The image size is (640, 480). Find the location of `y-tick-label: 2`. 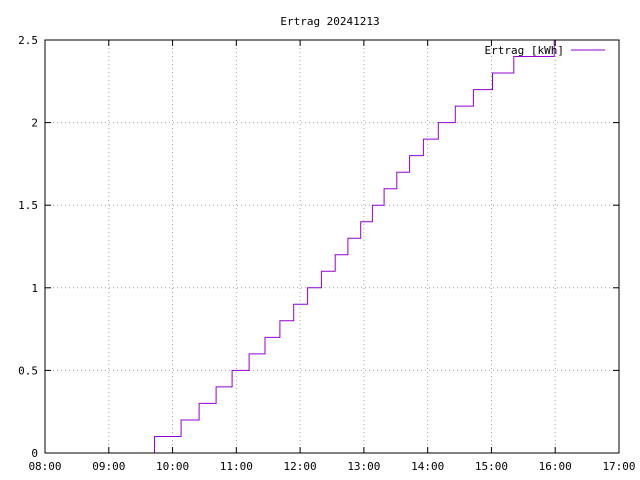

y-tick-label: 2 is located at coordinates (34, 123).